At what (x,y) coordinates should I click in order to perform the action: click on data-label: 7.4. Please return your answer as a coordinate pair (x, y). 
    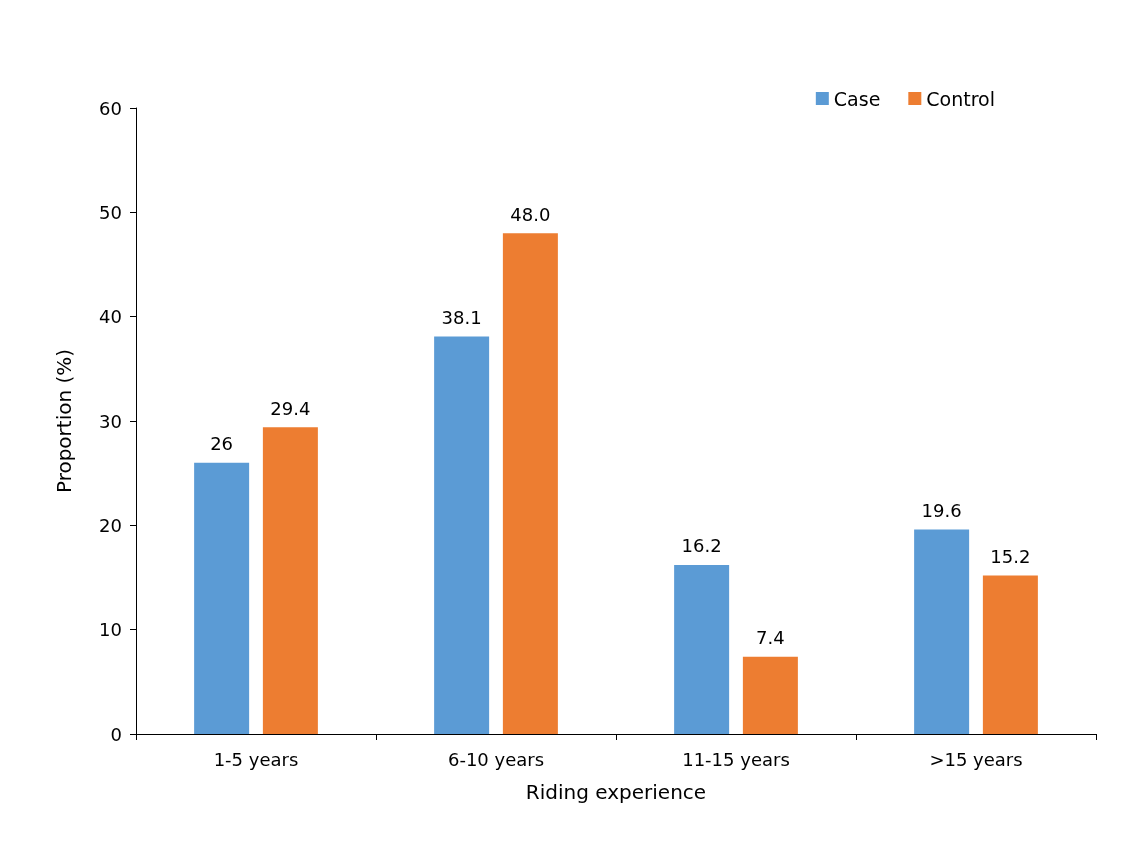
    Looking at the image, I should click on (770, 638).